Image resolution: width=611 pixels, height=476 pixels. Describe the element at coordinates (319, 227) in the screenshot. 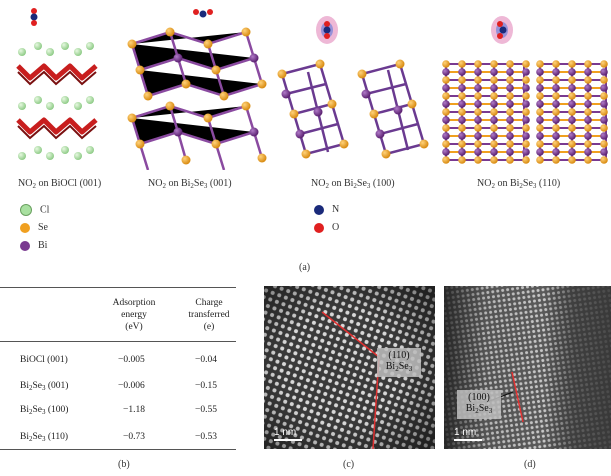

I see `o-swatch` at that location.